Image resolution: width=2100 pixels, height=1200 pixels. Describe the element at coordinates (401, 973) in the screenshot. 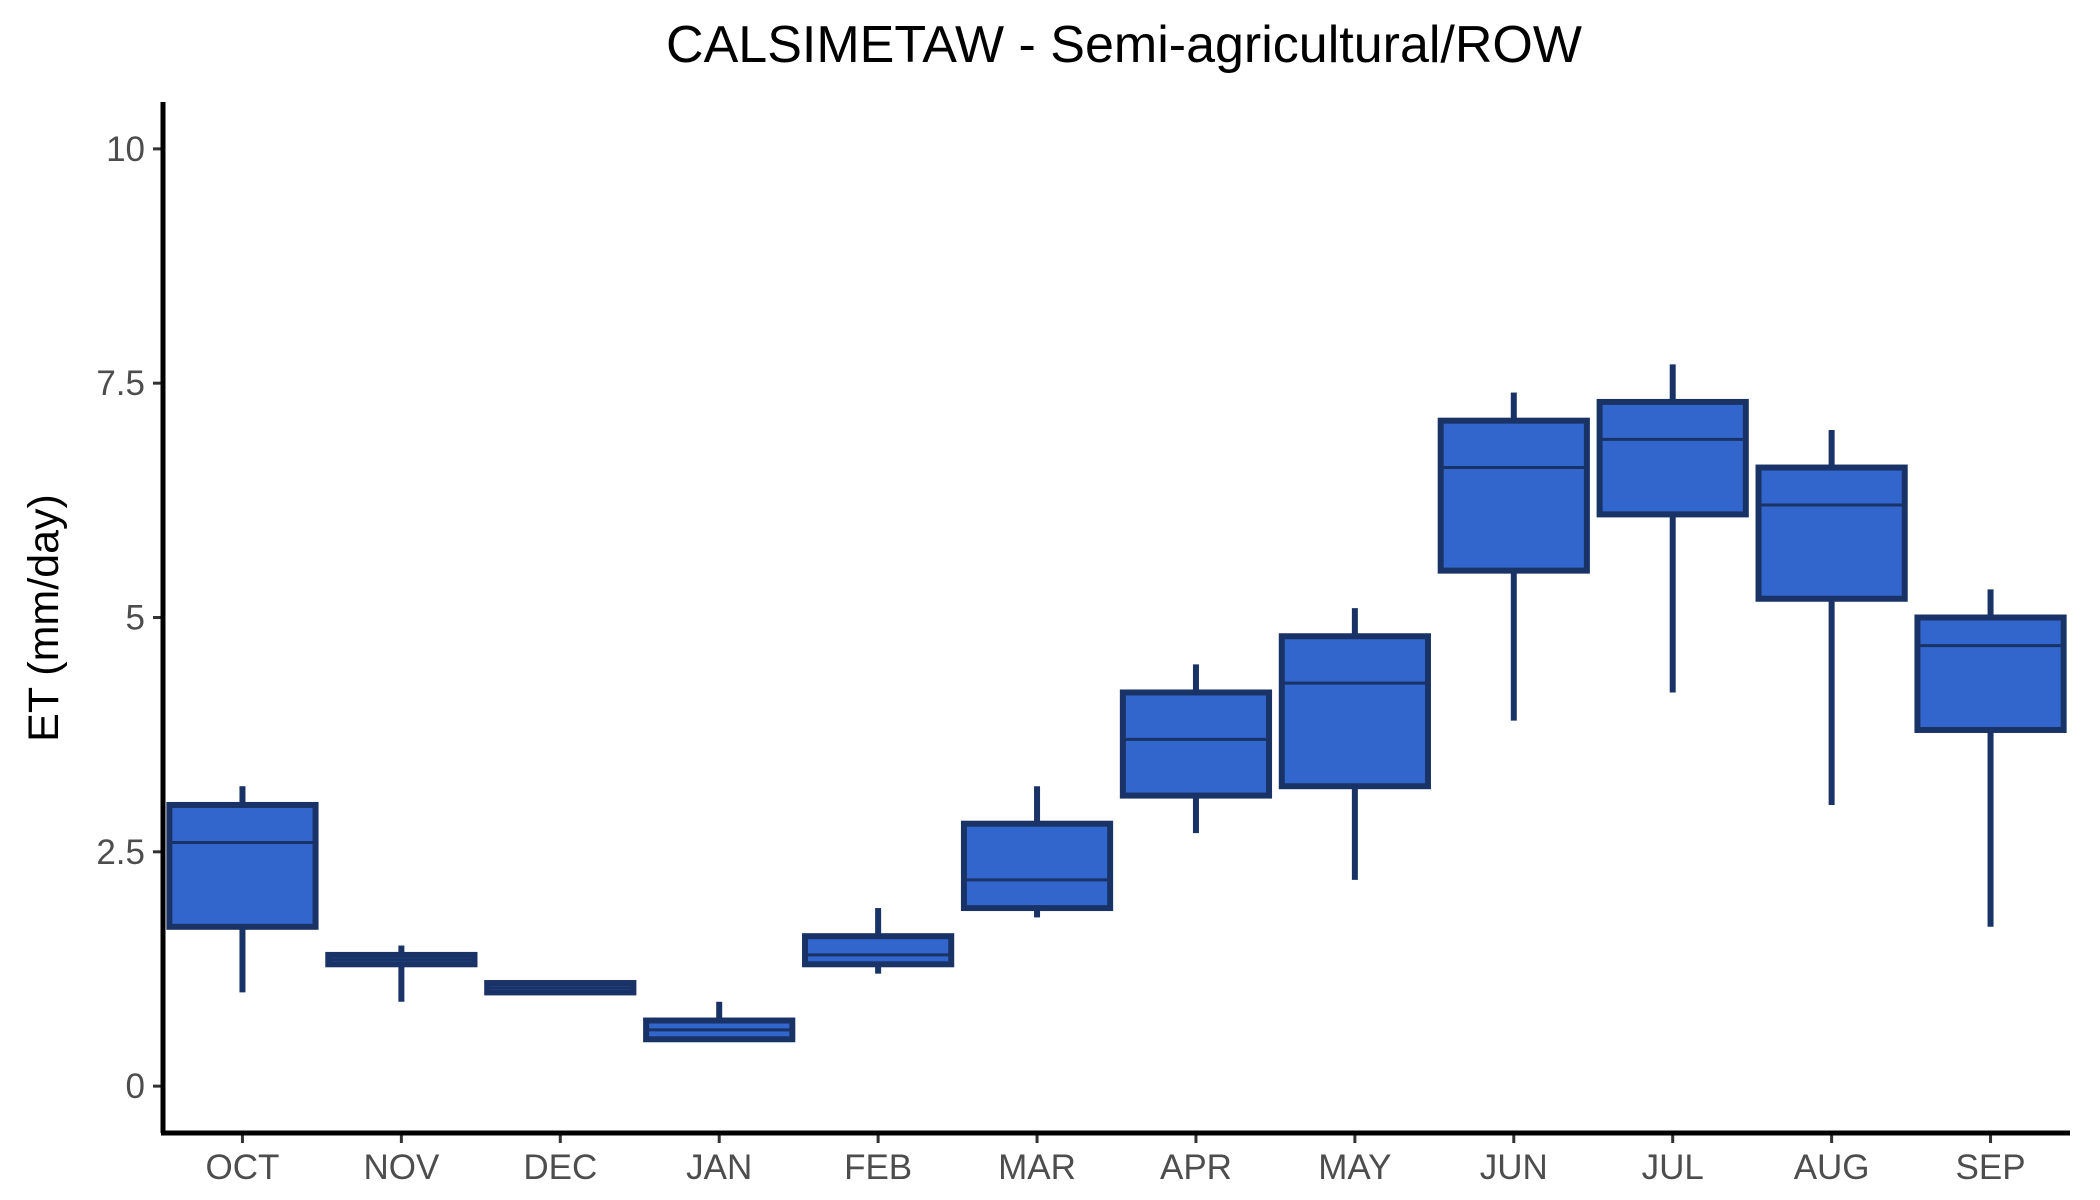

I see `box-nov` at that location.